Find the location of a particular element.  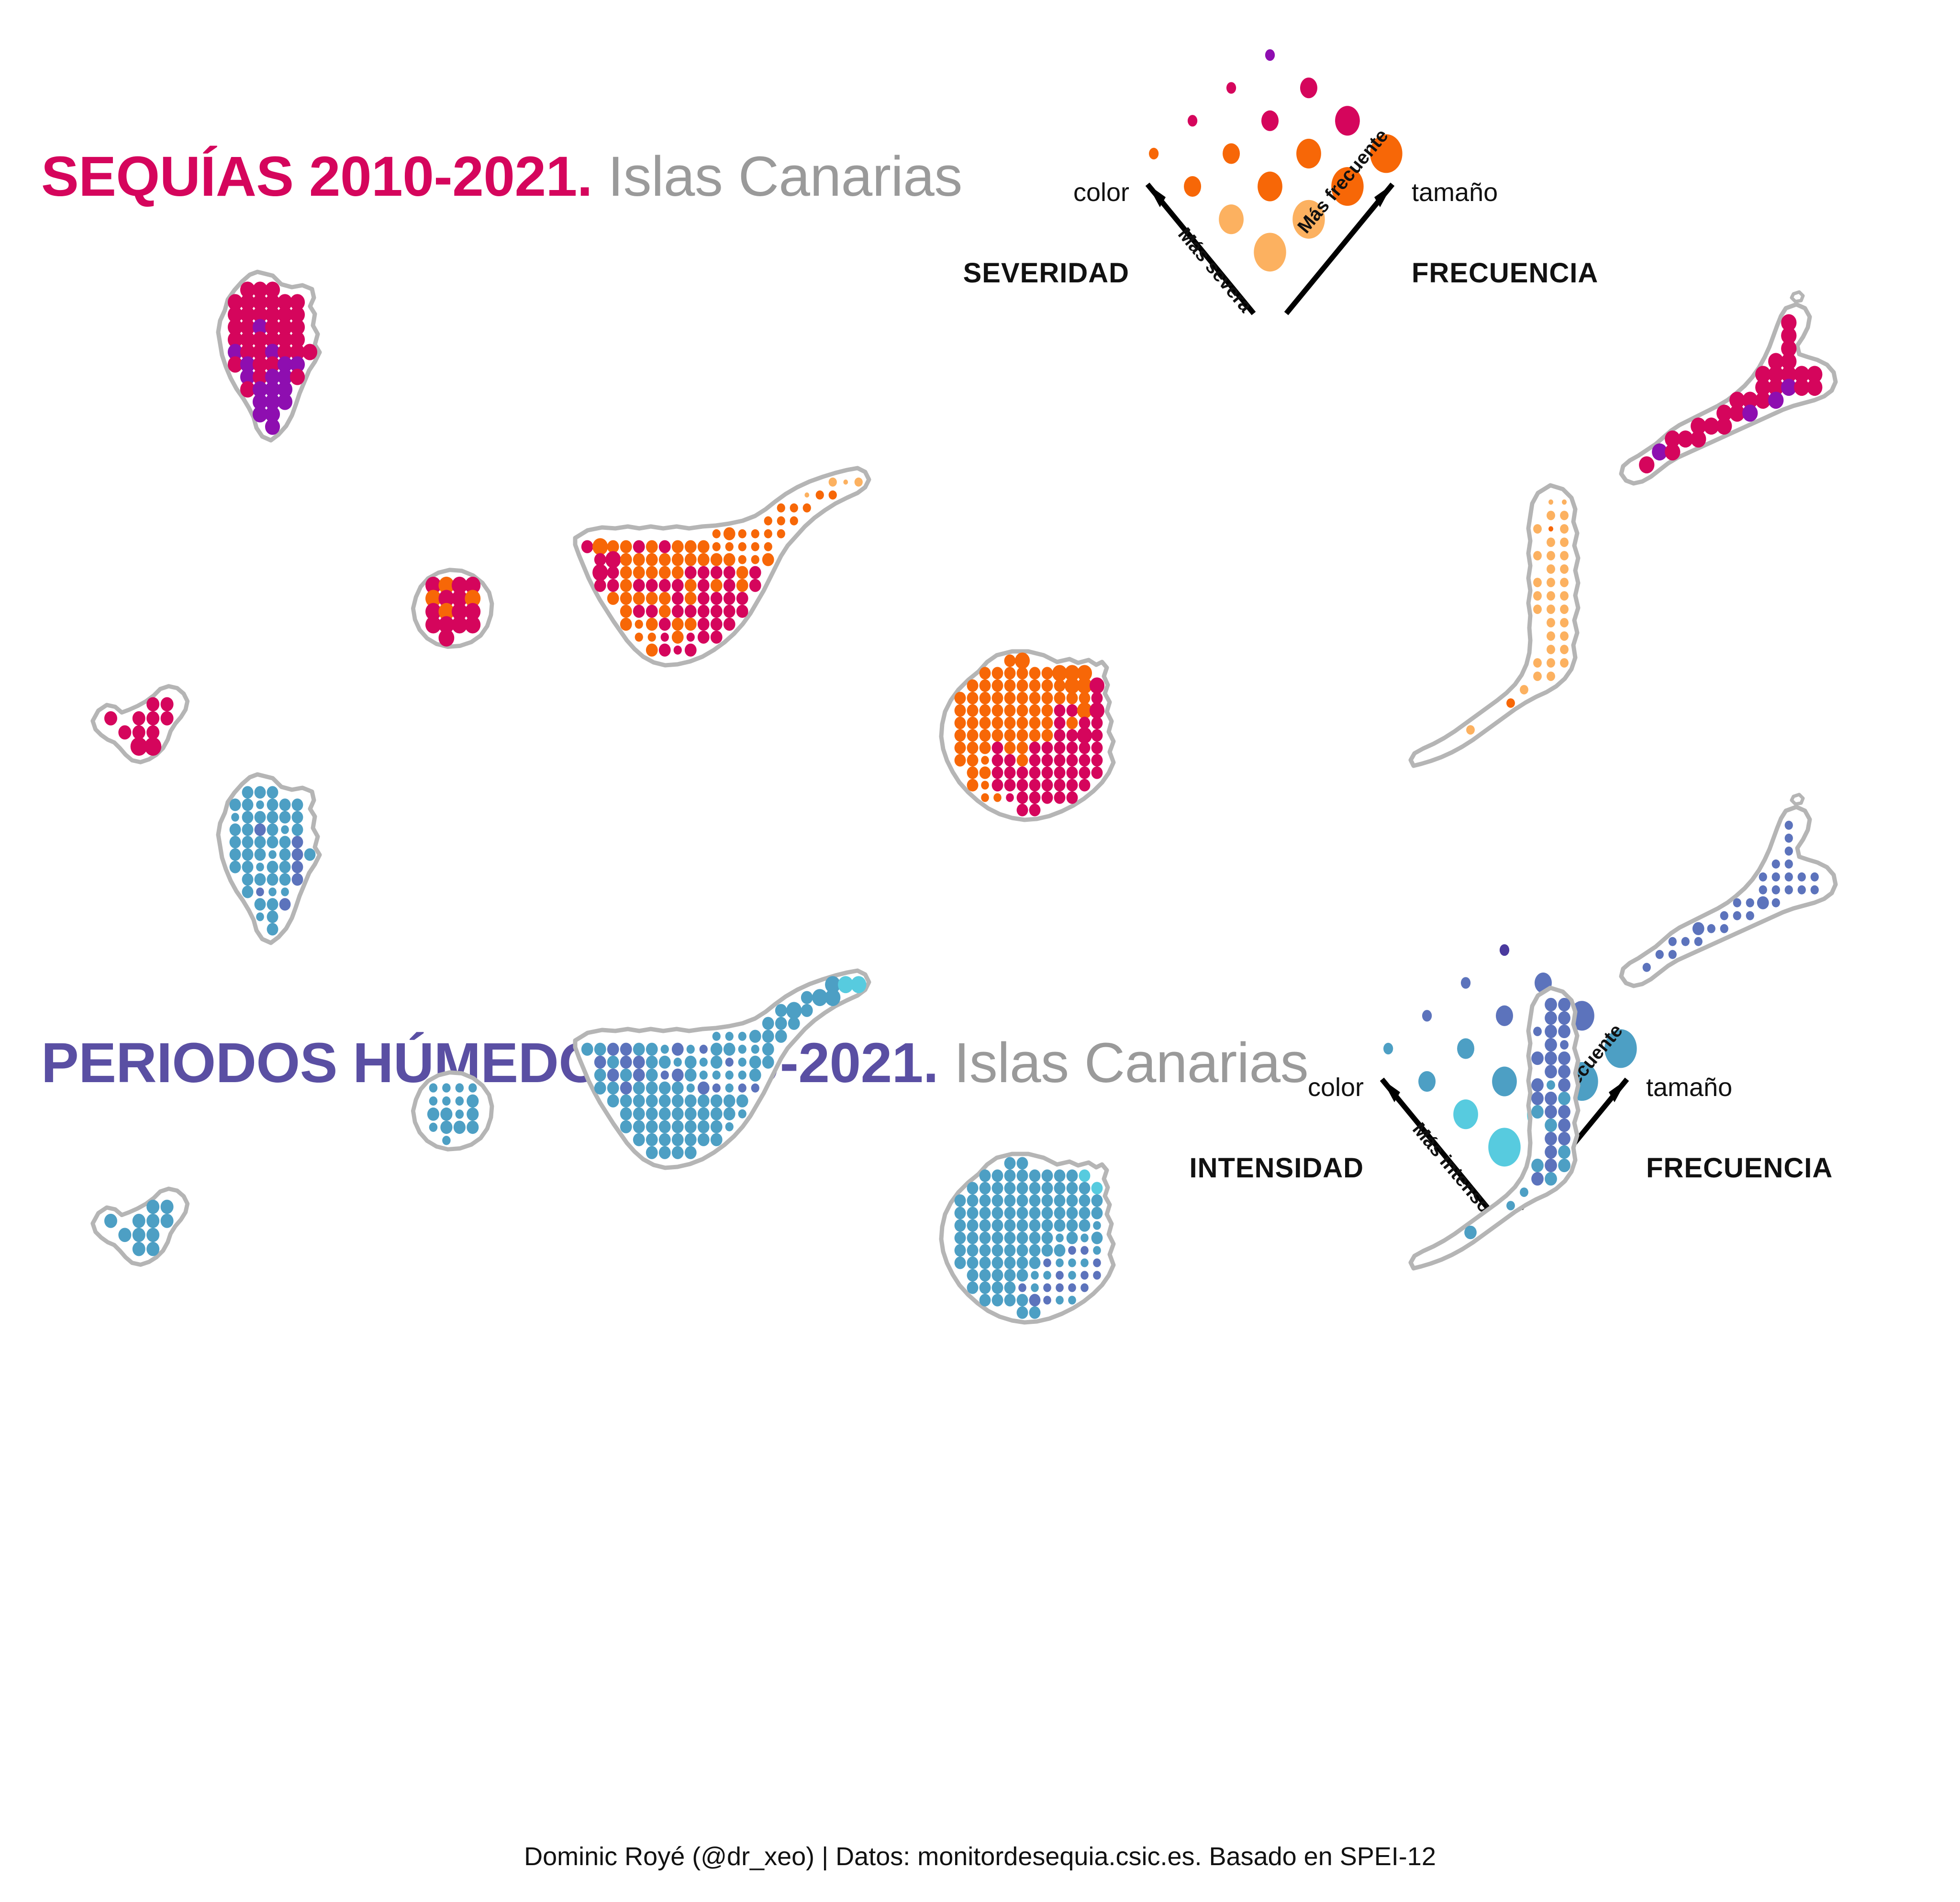

legend-drought-size-label: tamaño is located at coordinates (1455, 192).